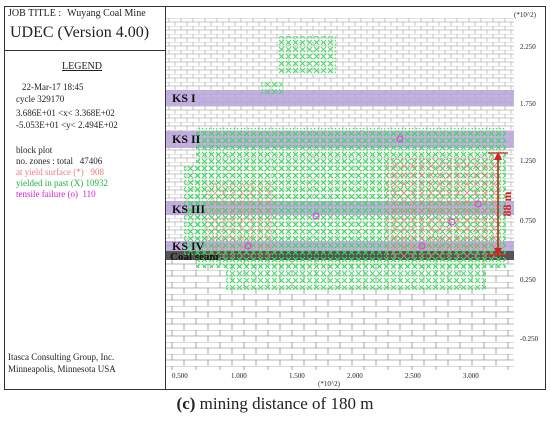  I want to click on job-title: JOB TITLE : Wuyang Coal Mine, so click(77, 13).